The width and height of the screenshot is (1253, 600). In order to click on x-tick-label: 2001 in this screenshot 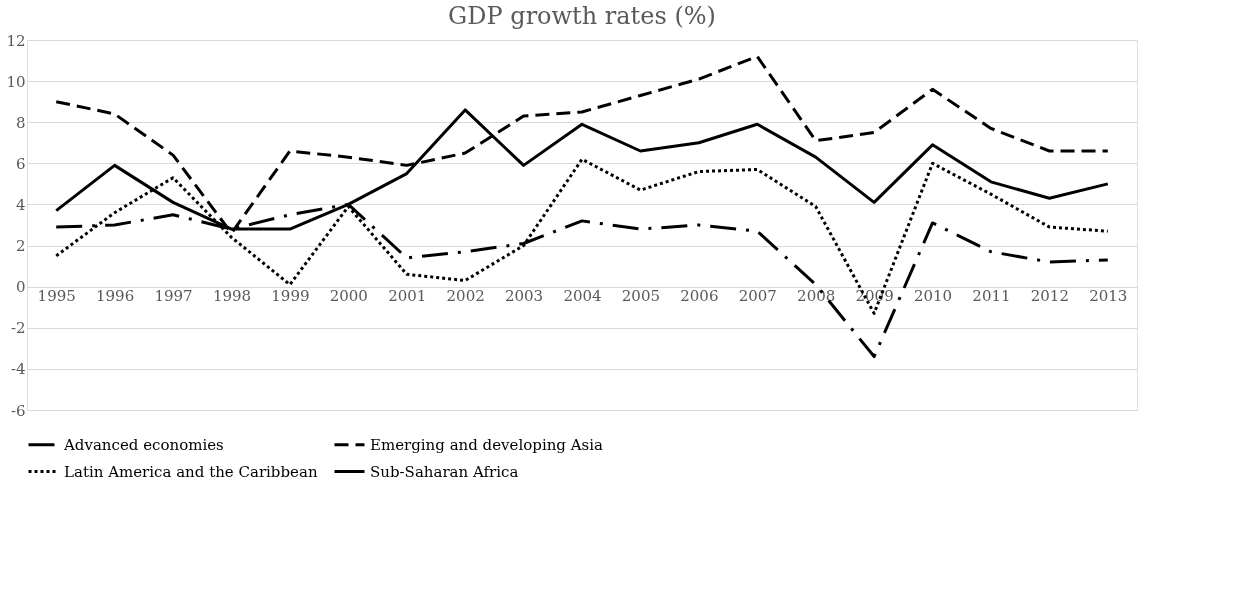, I will do `click(407, 296)`.